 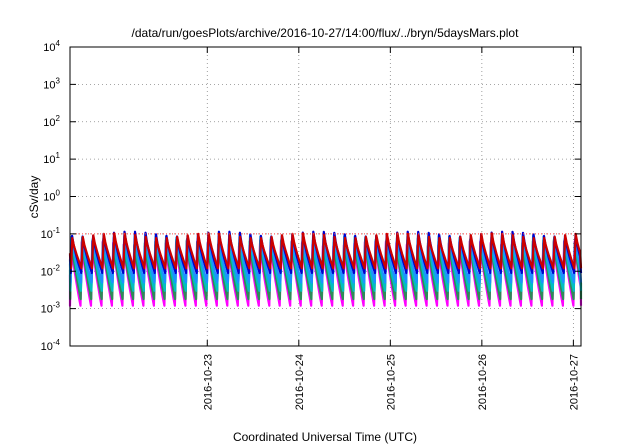 I want to click on x-tick-label: 2016-10-27, so click(x=574, y=382).